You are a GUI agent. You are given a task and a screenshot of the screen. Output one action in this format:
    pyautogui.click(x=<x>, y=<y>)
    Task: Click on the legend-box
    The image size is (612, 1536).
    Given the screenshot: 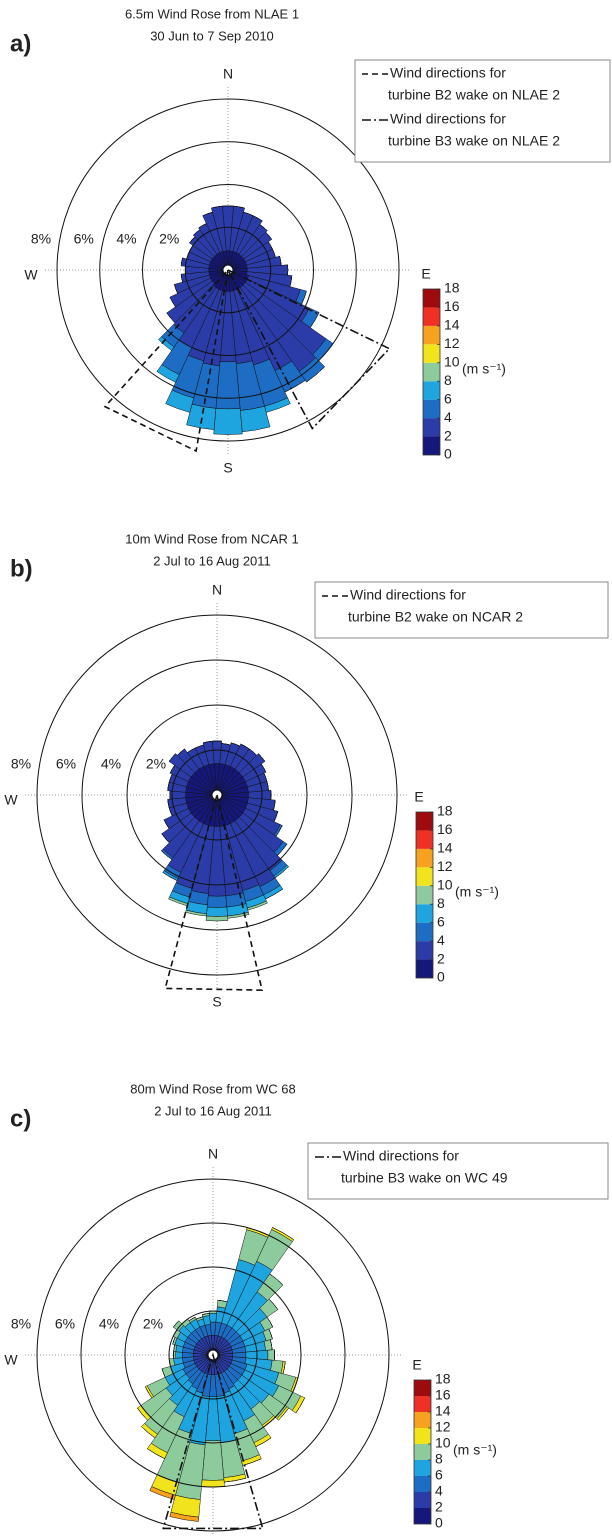 What is the action you would take?
    pyautogui.click(x=482, y=111)
    